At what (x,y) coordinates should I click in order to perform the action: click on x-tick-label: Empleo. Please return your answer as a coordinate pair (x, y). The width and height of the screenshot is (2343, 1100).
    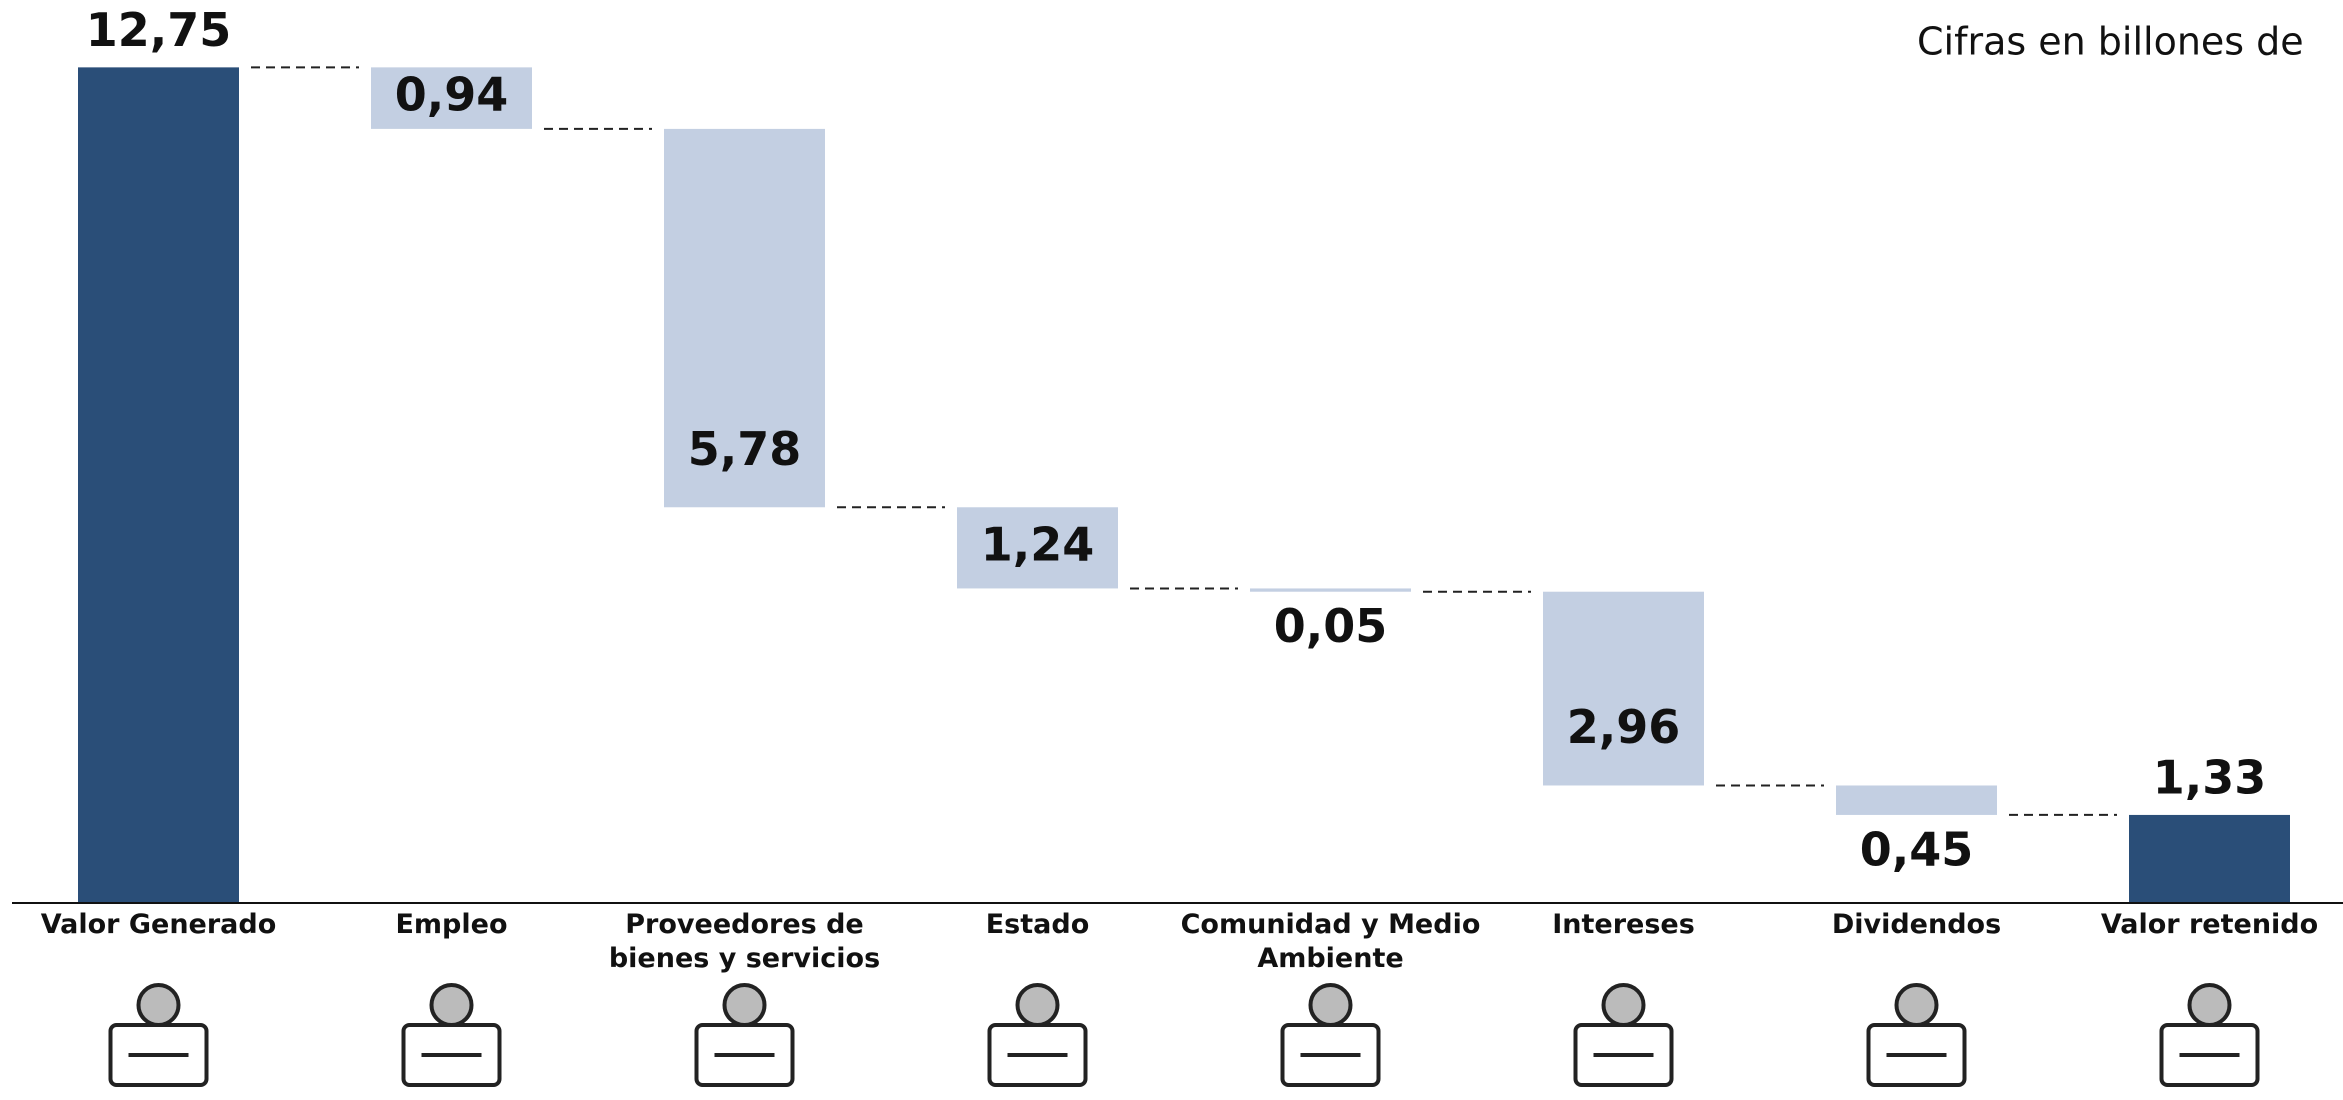
    Looking at the image, I should click on (452, 925).